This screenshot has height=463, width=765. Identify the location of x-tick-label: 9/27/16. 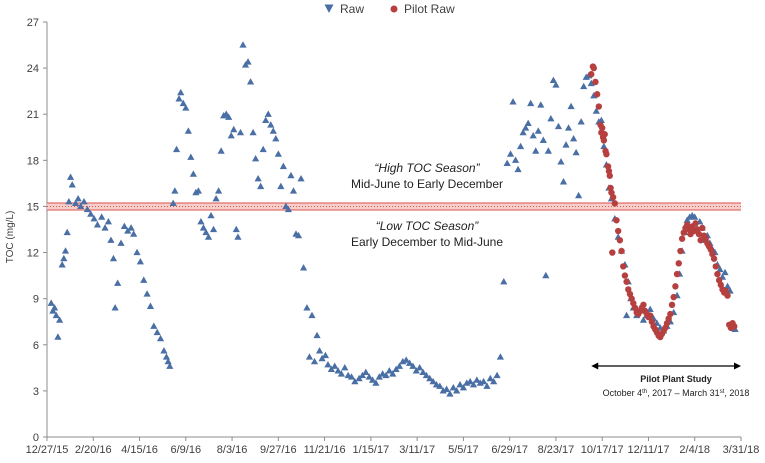
(278, 450).